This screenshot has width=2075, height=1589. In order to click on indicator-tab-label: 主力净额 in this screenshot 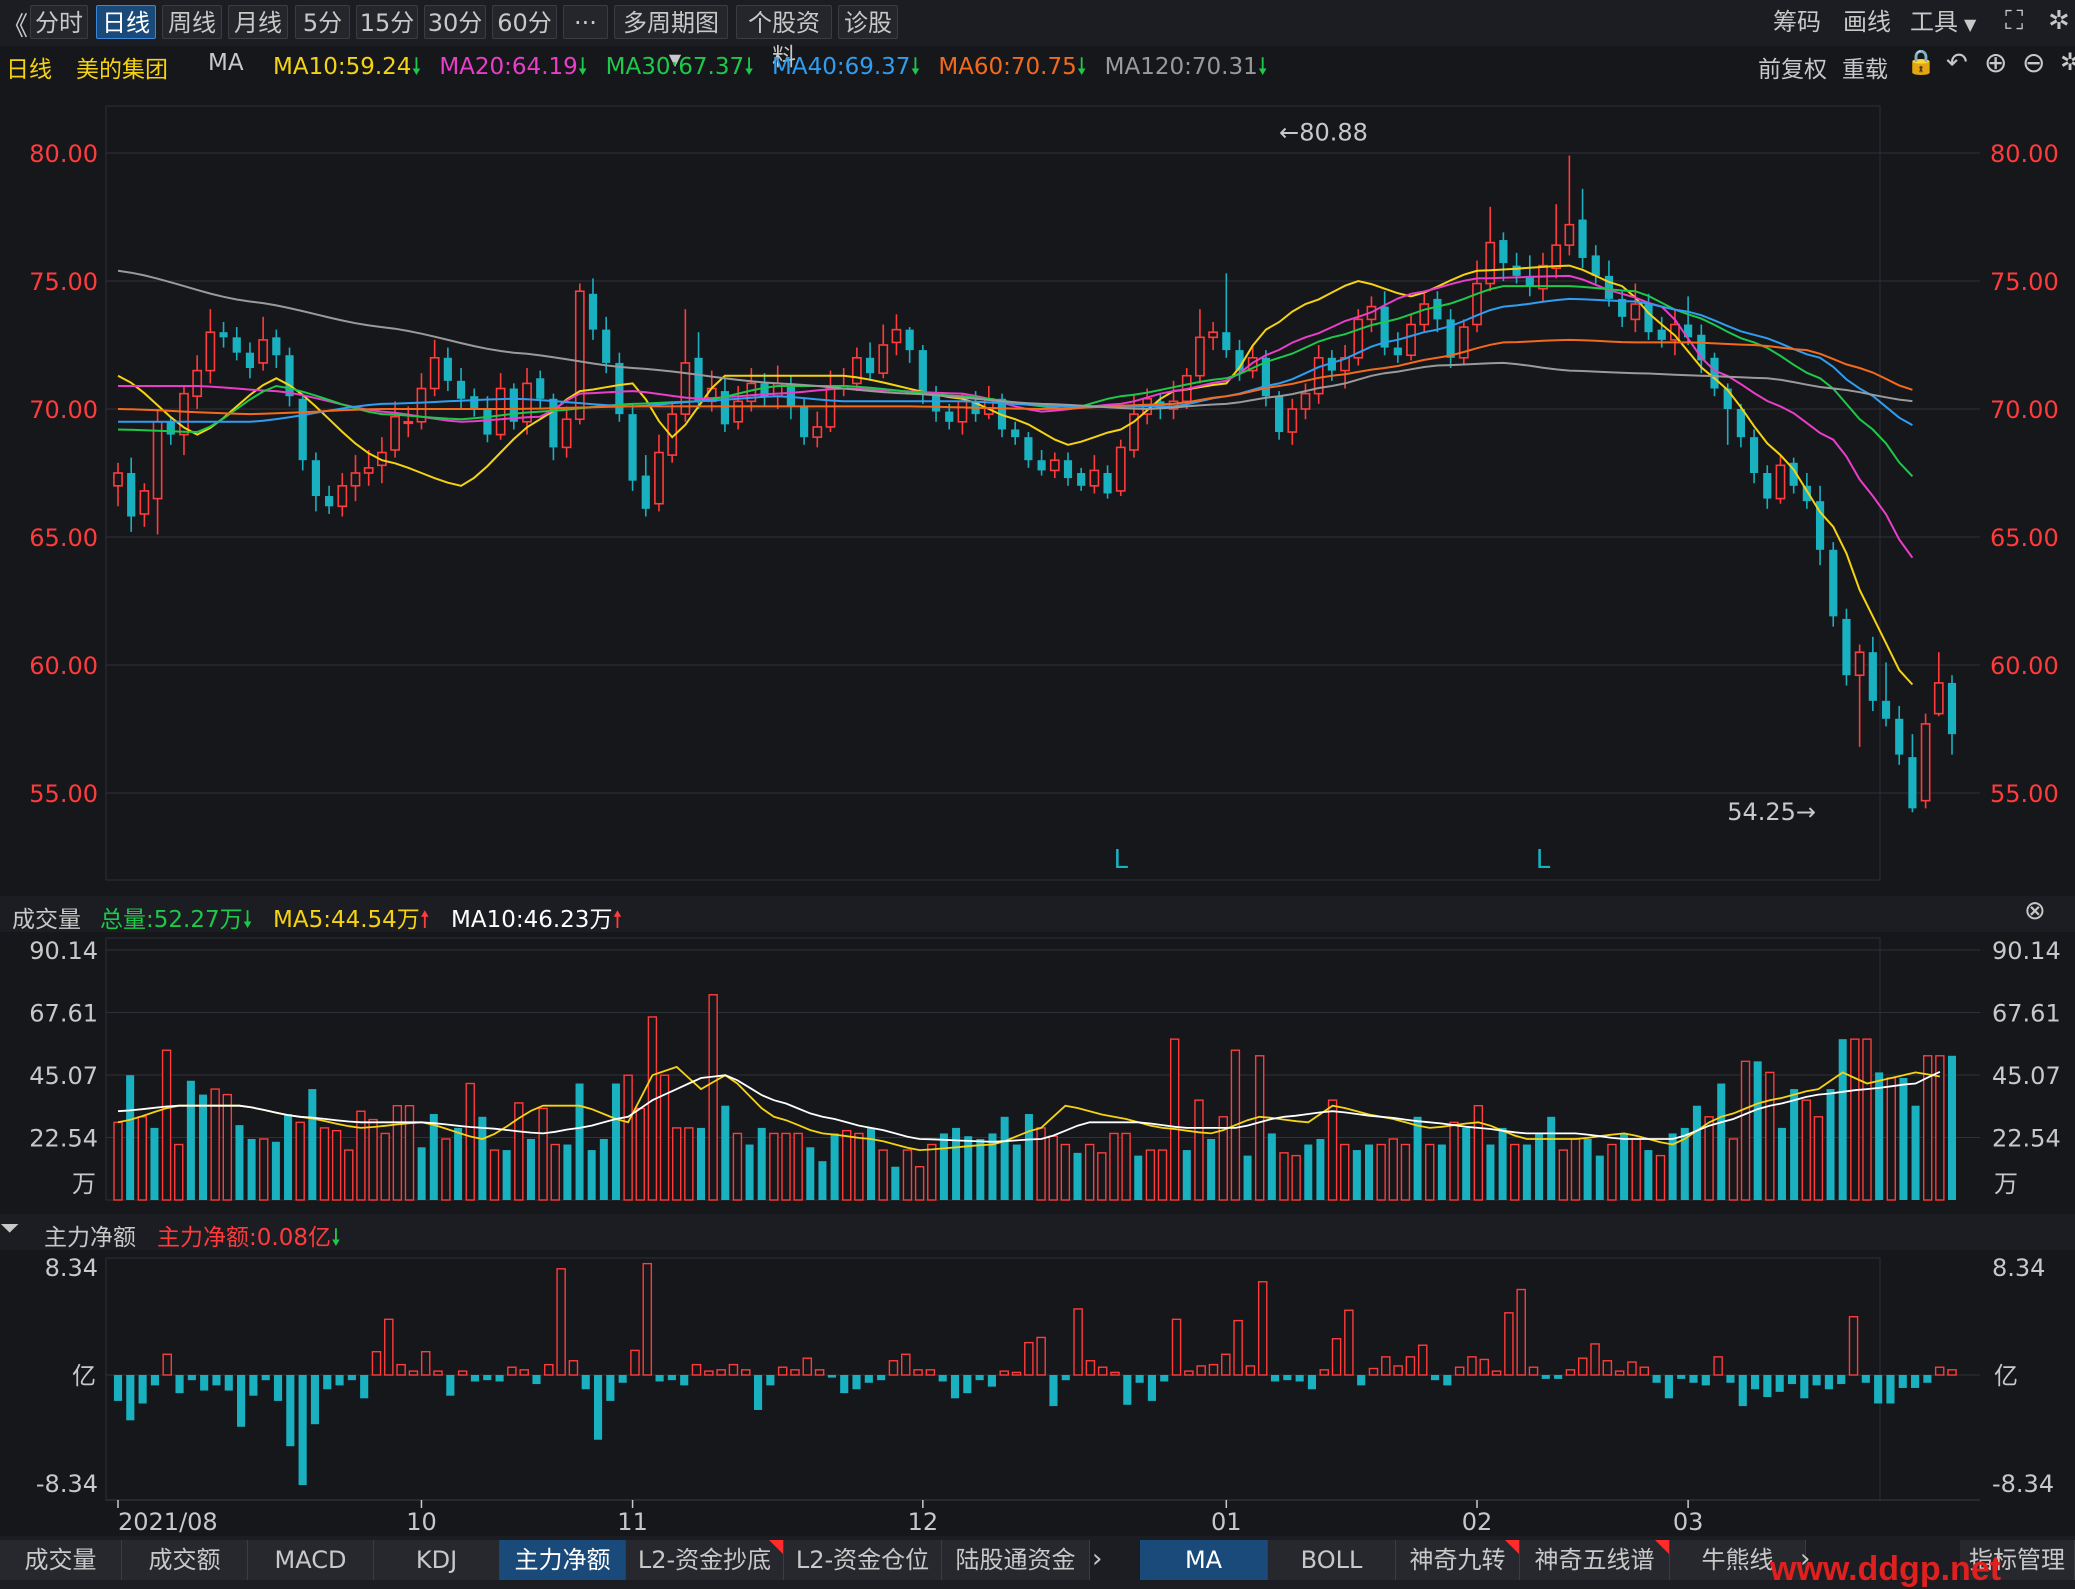, I will do `click(562, 1560)`.